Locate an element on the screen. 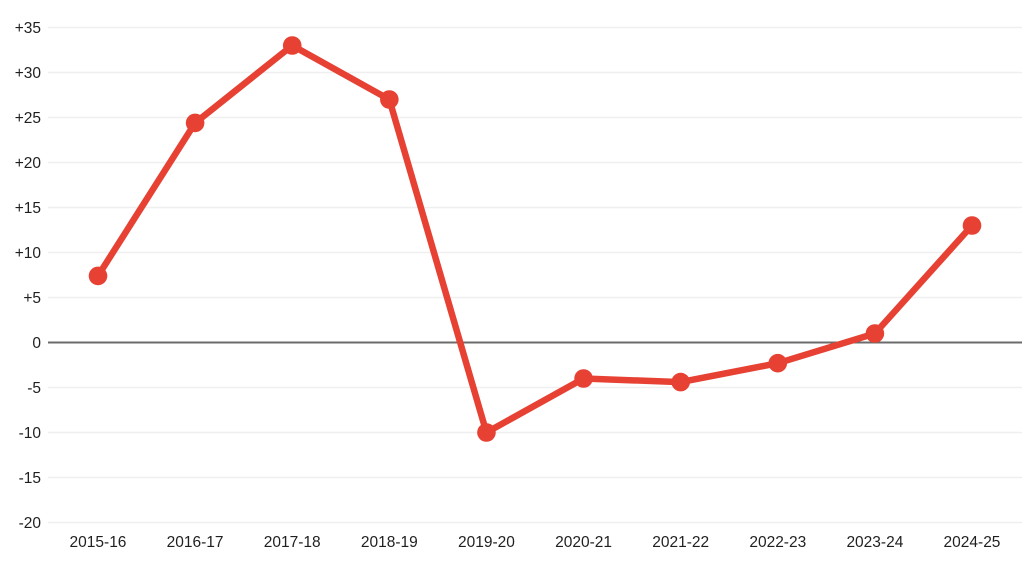  x-axis-tick-label: 2021-22 is located at coordinates (680, 542).